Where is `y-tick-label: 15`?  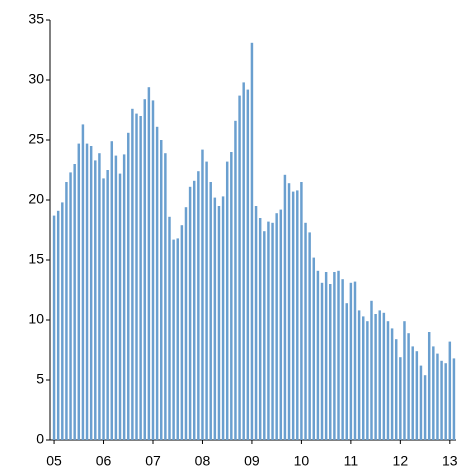
y-tick-label: 15 is located at coordinates (36, 259).